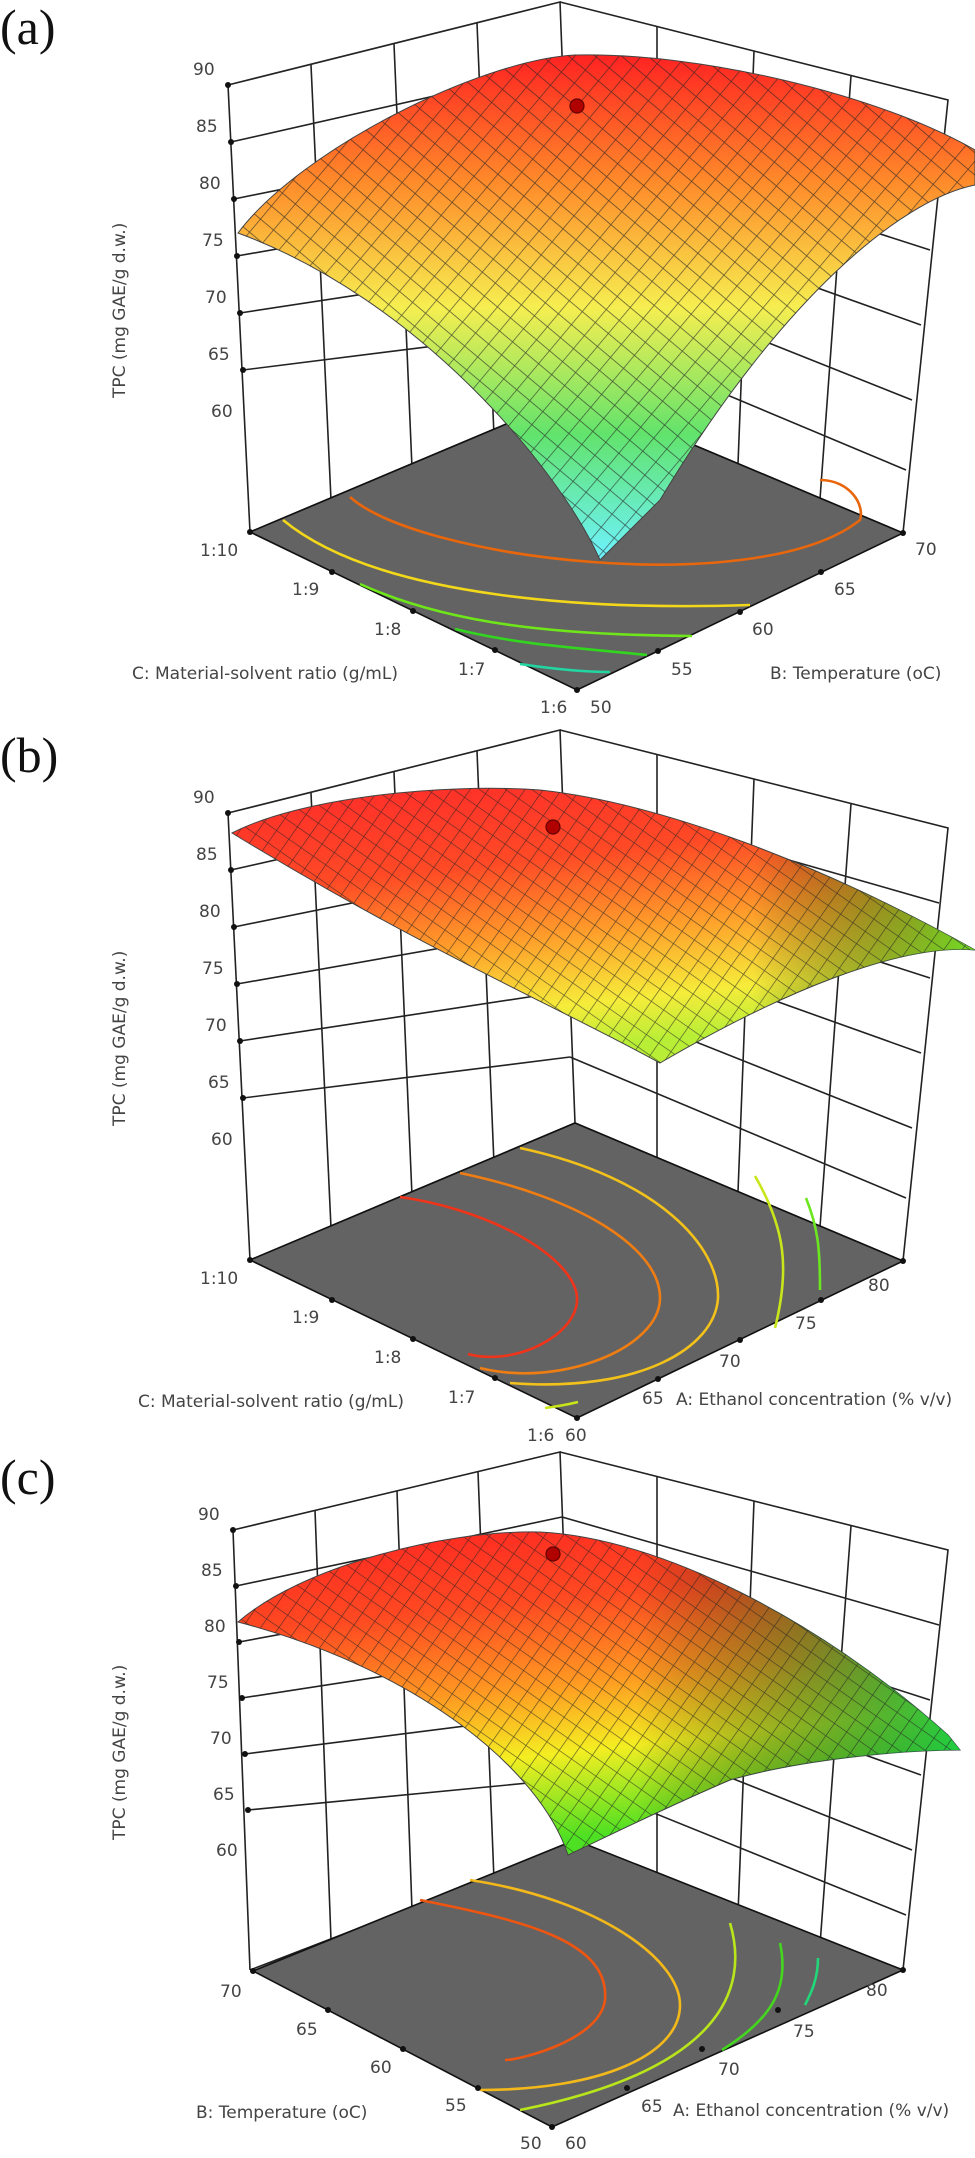  I want to click on floor-b, so click(576, 1270).